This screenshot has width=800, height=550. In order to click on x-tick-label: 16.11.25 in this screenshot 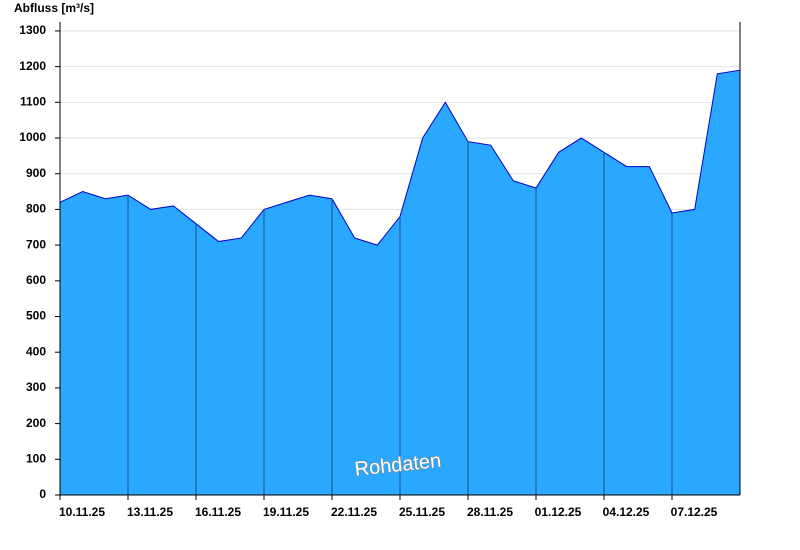, I will do `click(218, 512)`.